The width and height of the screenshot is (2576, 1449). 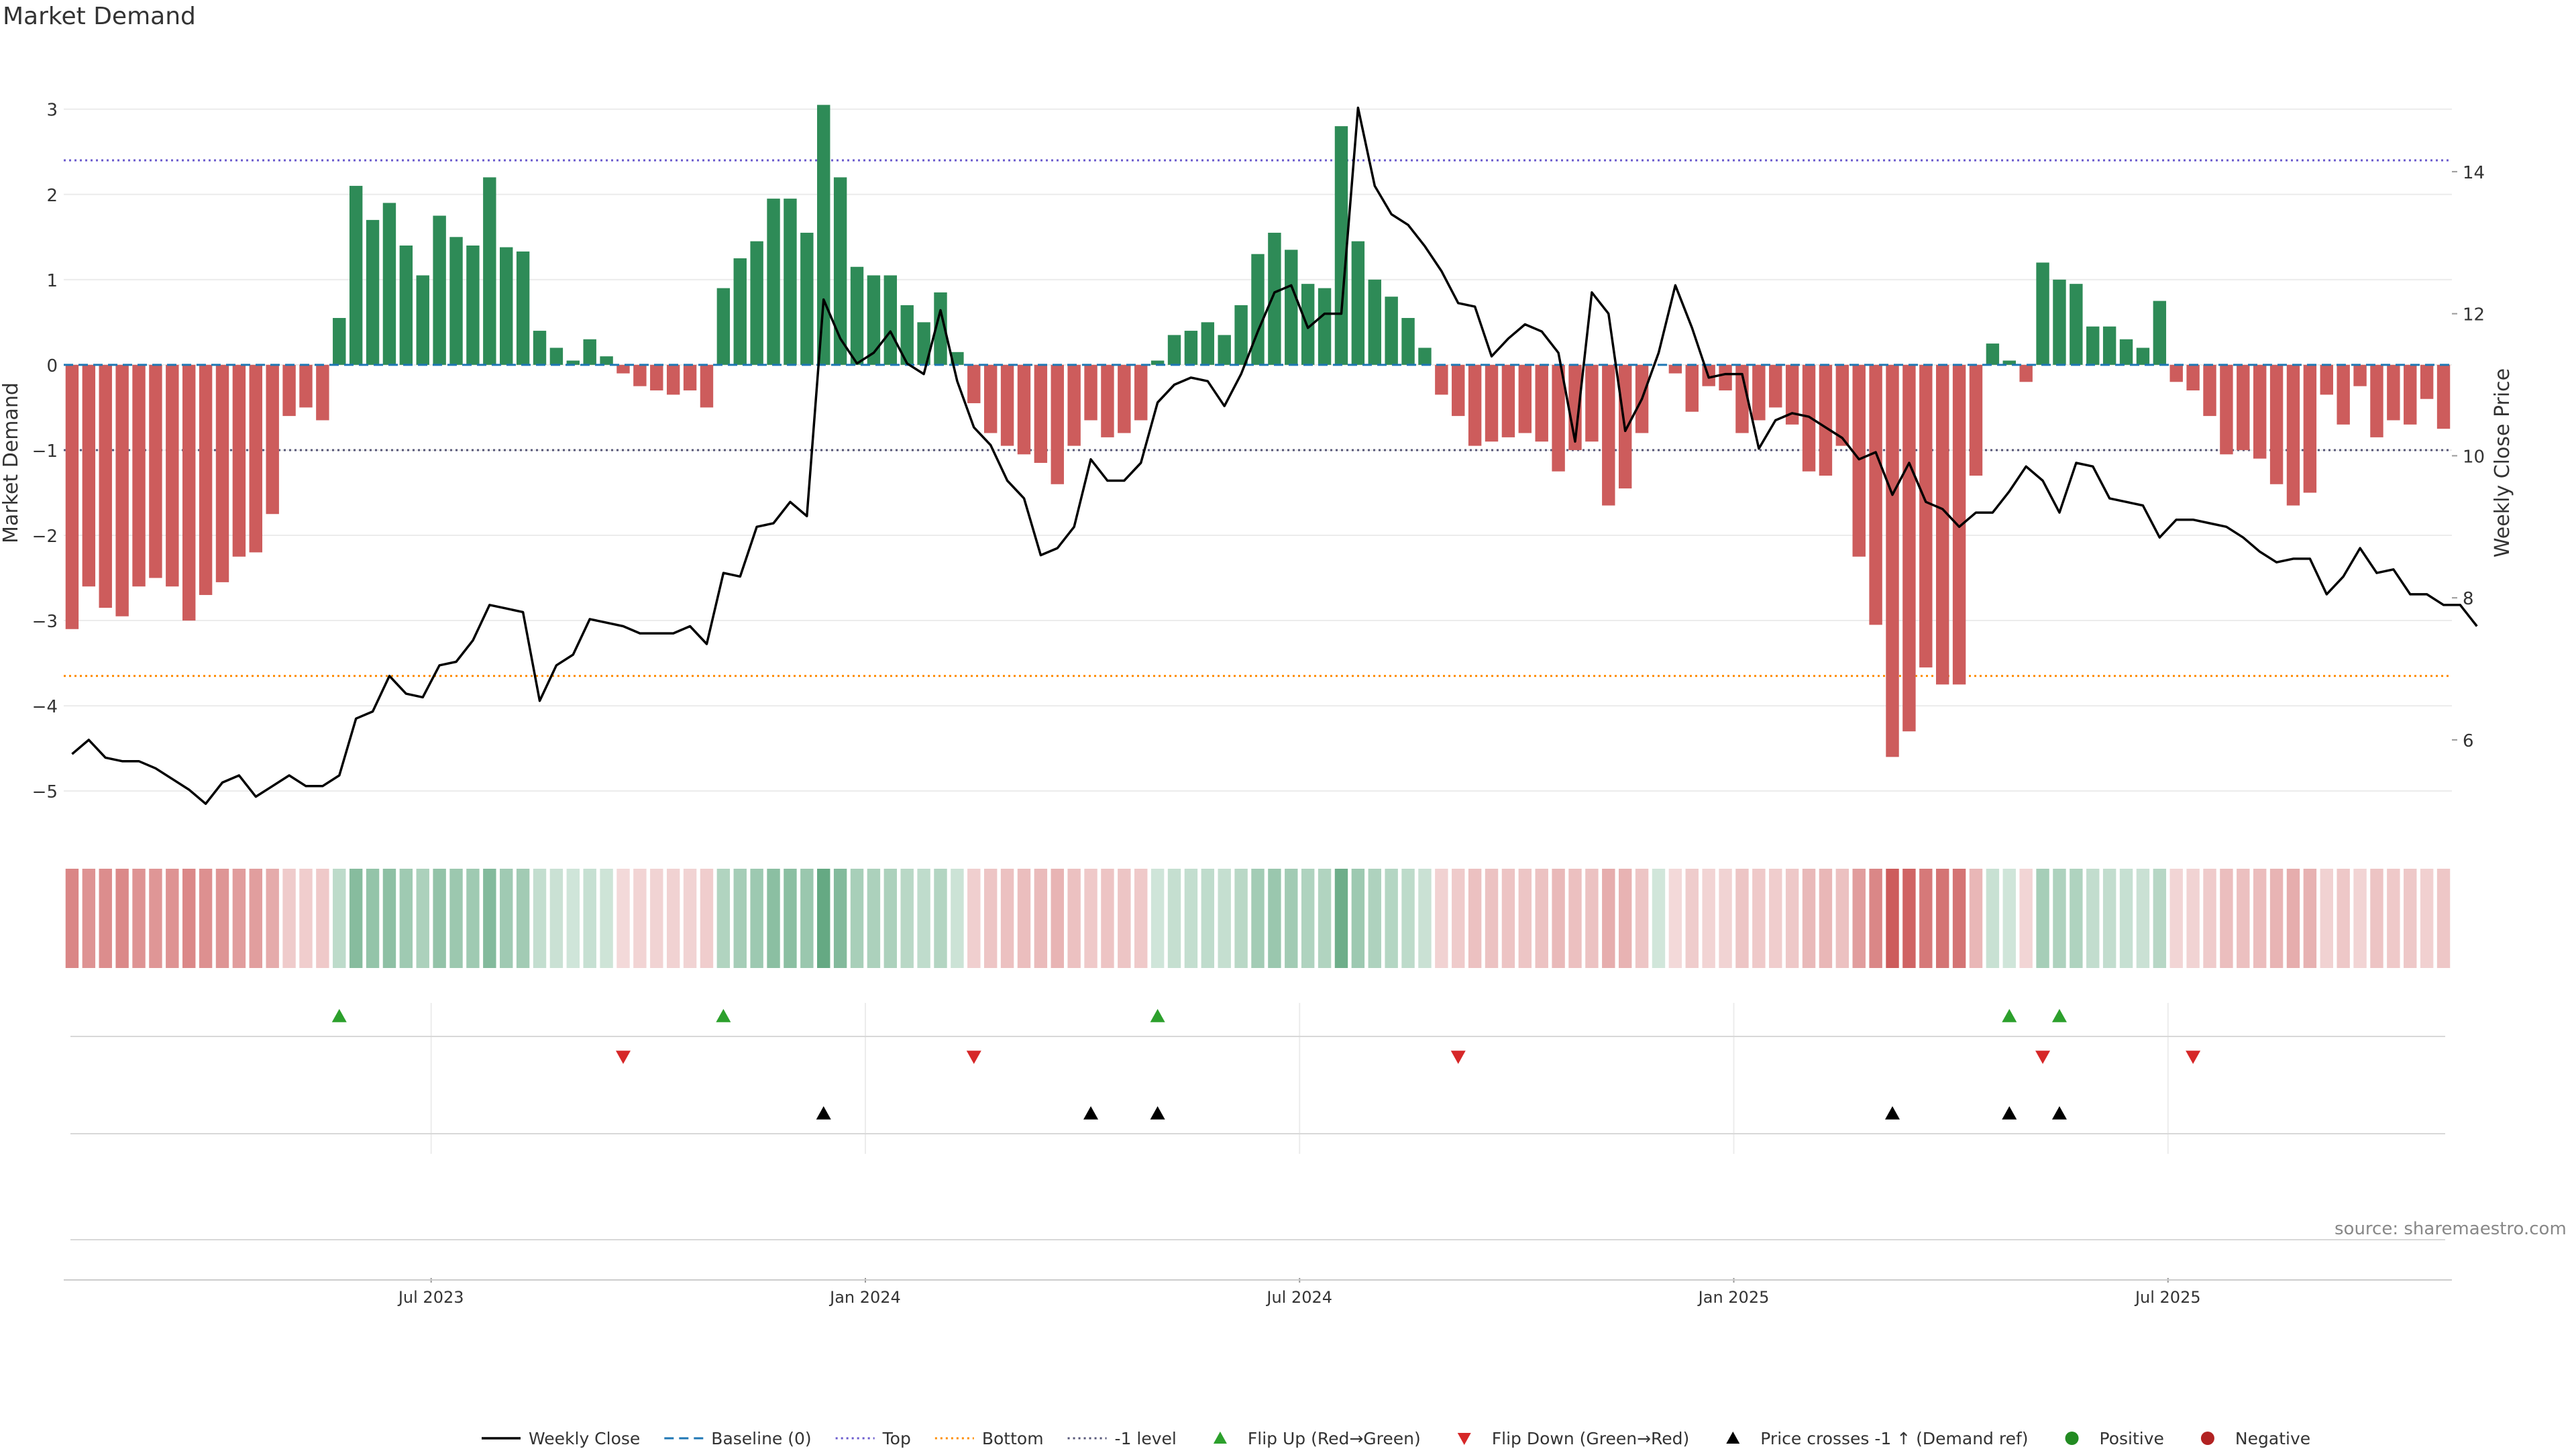 I want to click on y2-tick-label: 10, so click(x=2474, y=457).